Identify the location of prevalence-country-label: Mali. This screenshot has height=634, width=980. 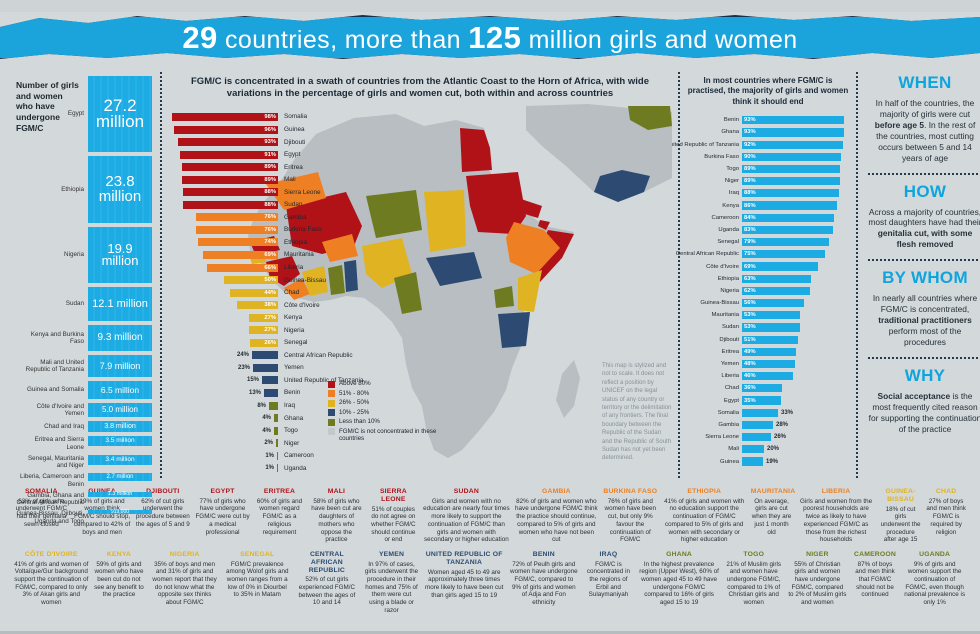
(290, 180).